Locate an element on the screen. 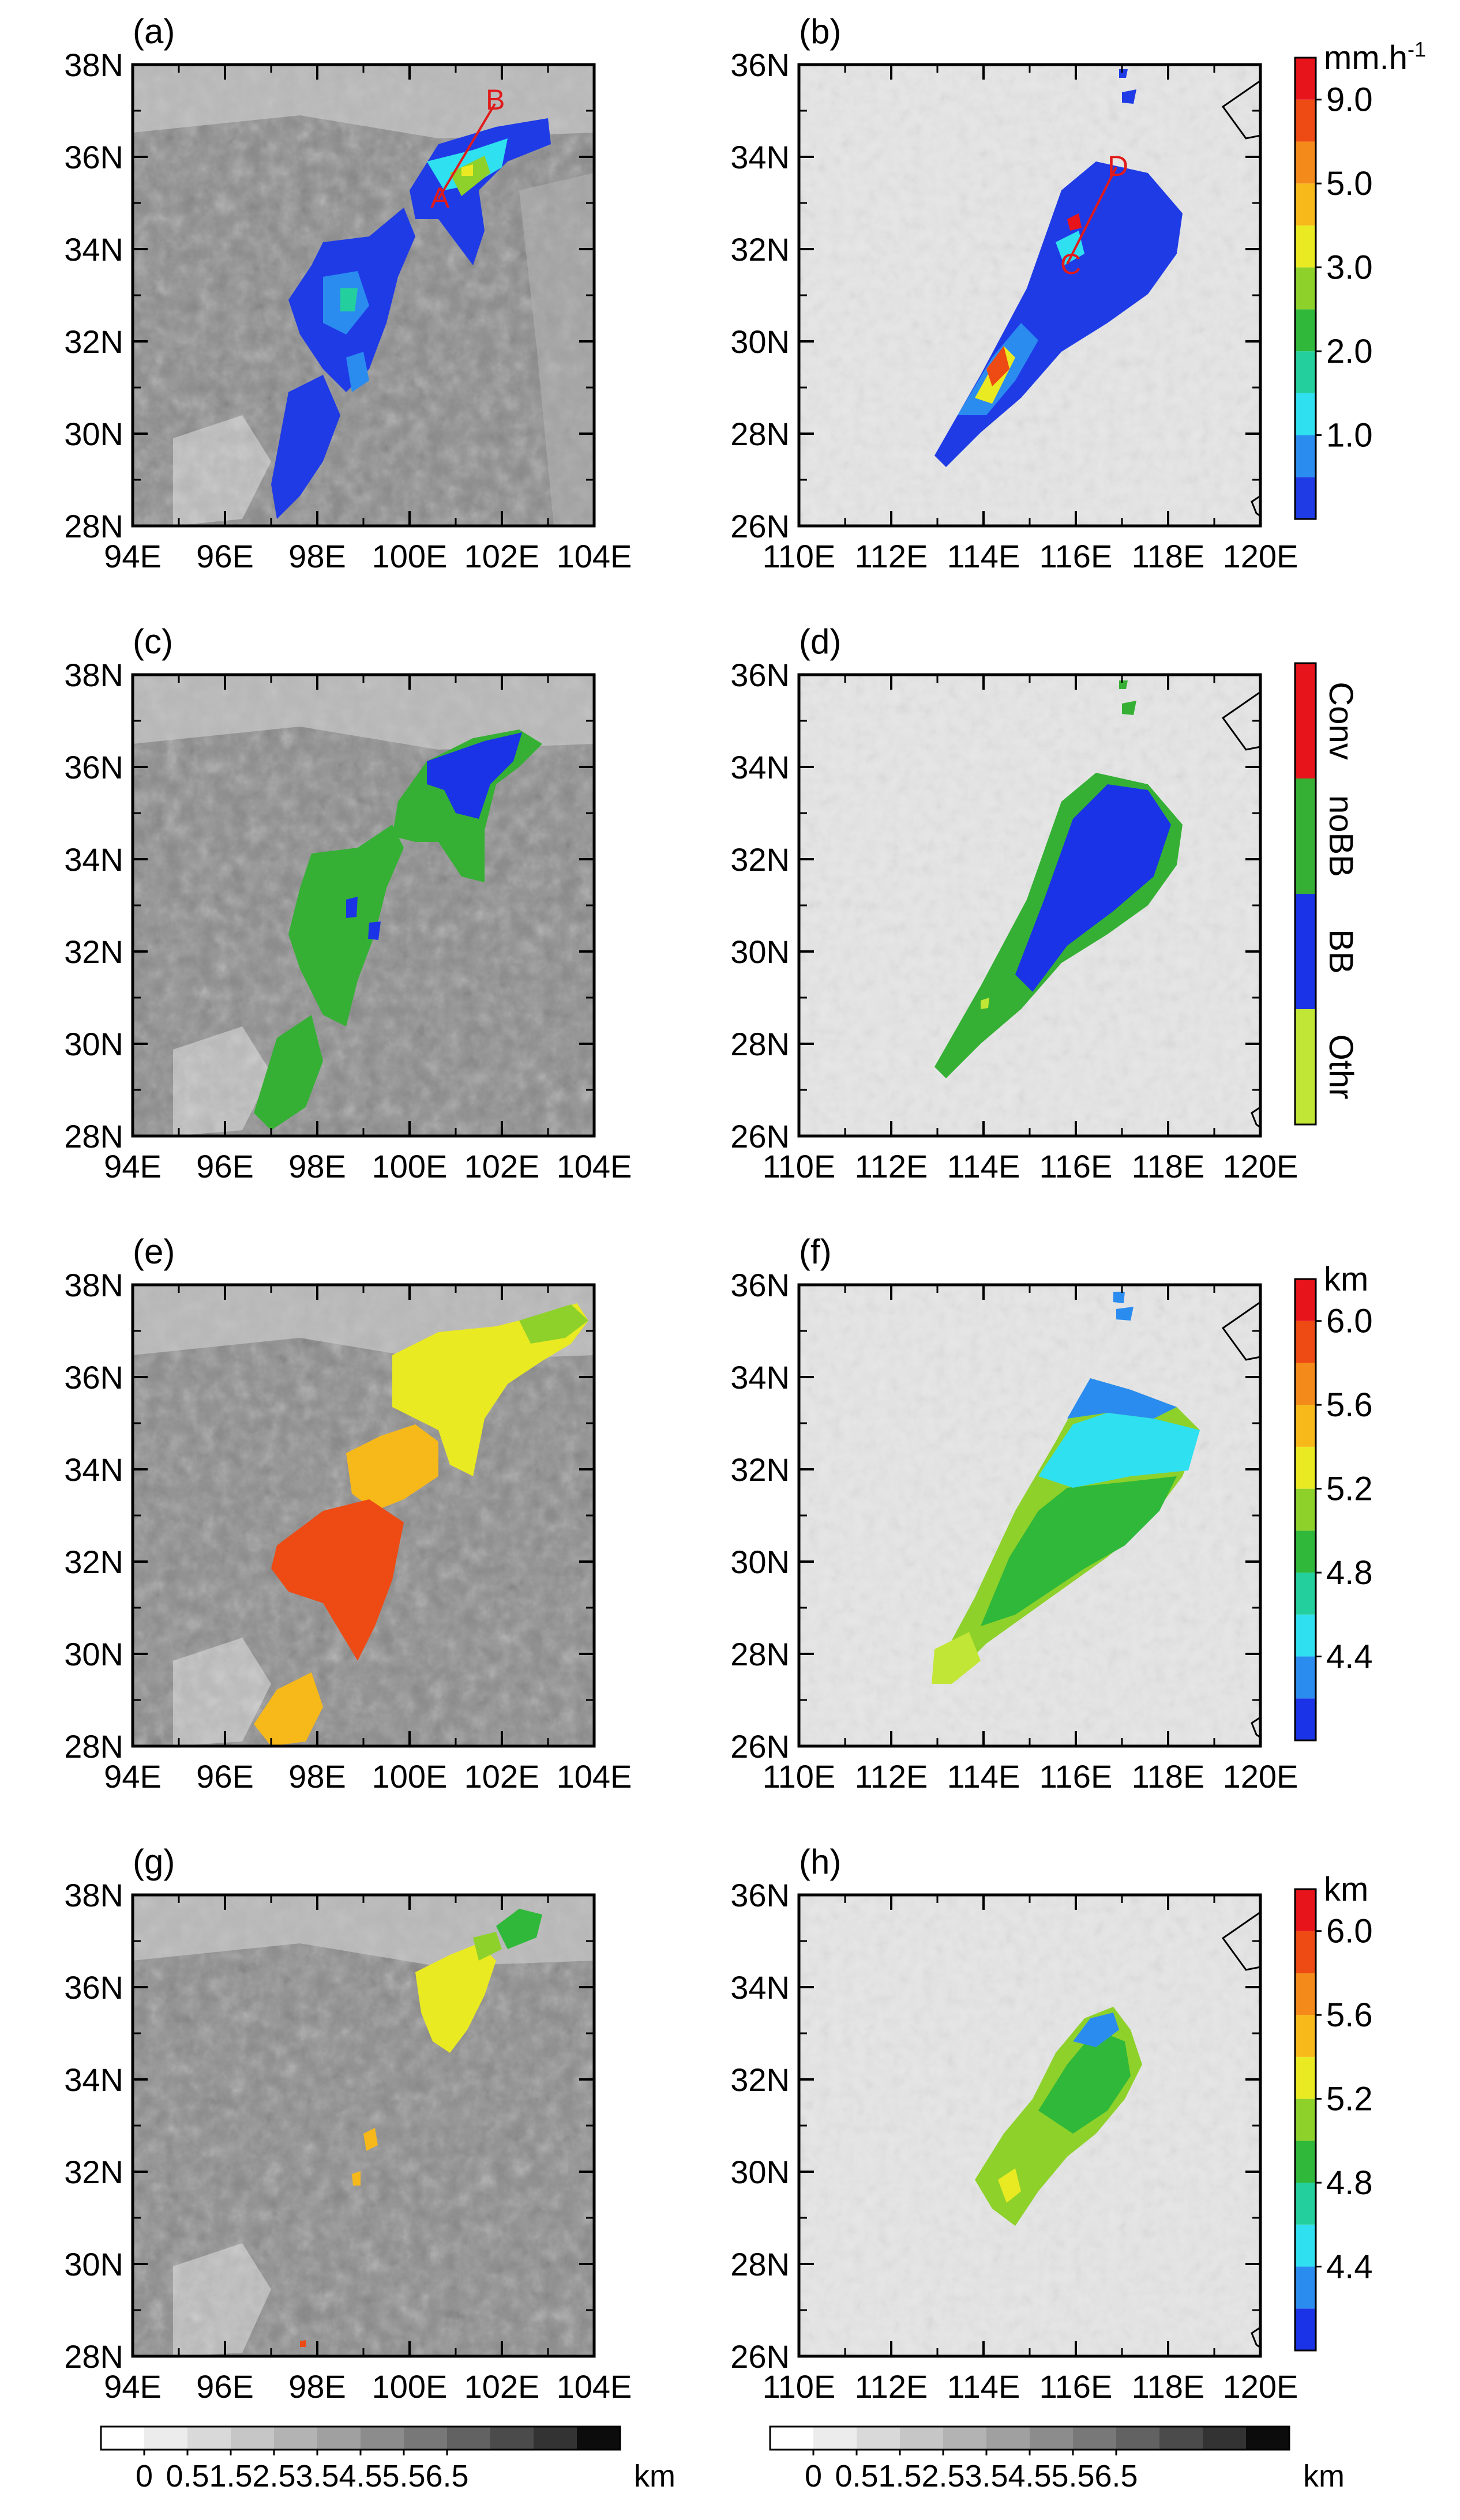 The image size is (1460, 2520). colorbar-label: 9.0 is located at coordinates (1349, 100).